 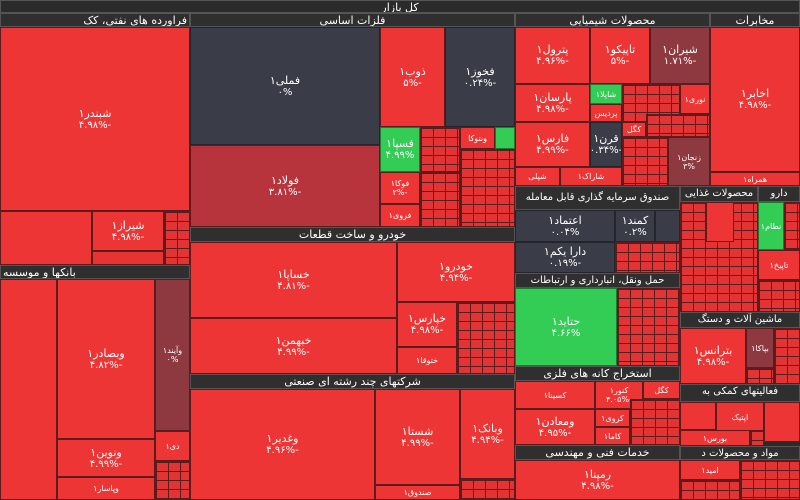 What do you see at coordinates (740, 417) in the screenshot?
I see `tile-aptik: اپتیک` at bounding box center [740, 417].